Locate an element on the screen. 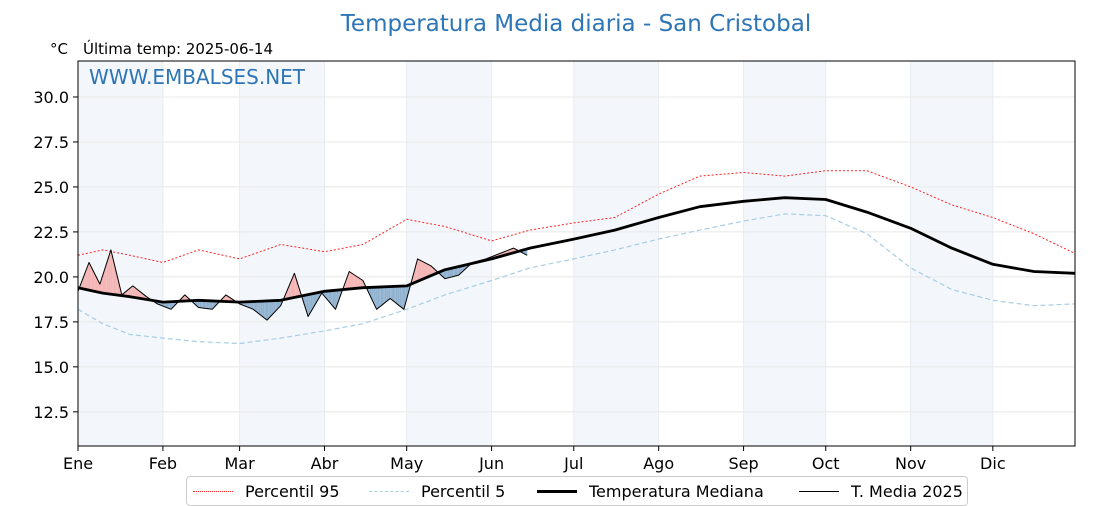 Image resolution: width=1120 pixels, height=506 pixels. x-tick-label-abr: Abr is located at coordinates (325, 463).